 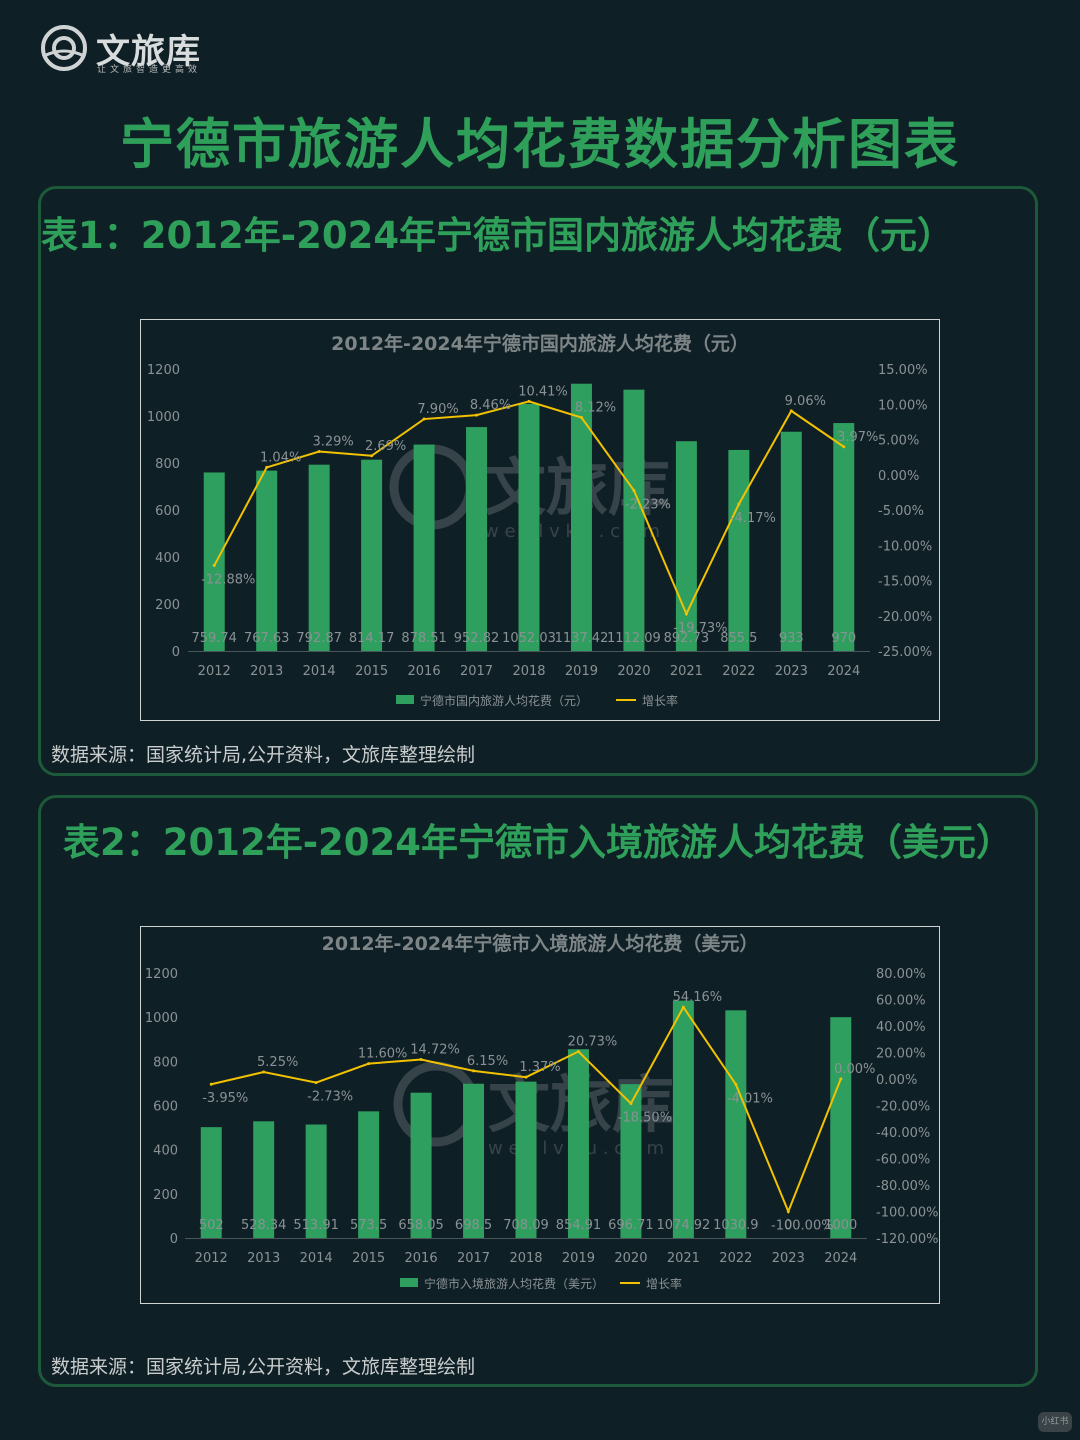 What do you see at coordinates (211, 1258) in the screenshot?
I see `x-tick-label: 2012` at bounding box center [211, 1258].